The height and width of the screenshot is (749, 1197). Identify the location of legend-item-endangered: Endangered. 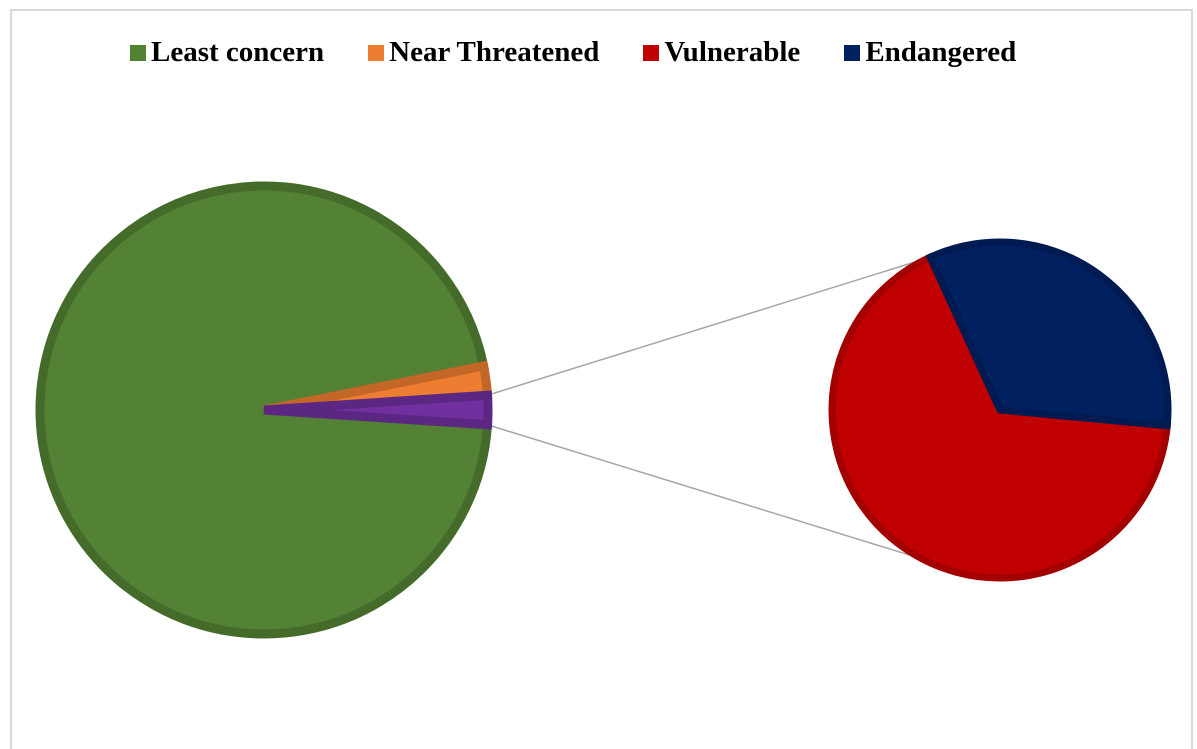
(930, 52).